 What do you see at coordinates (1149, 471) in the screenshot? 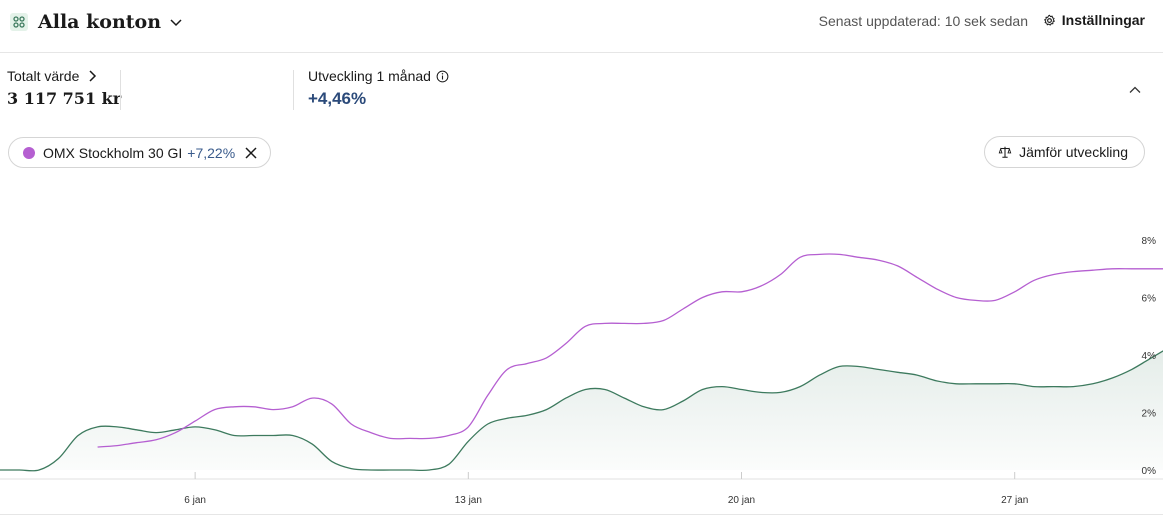
I see `y-tick-label: 0%` at bounding box center [1149, 471].